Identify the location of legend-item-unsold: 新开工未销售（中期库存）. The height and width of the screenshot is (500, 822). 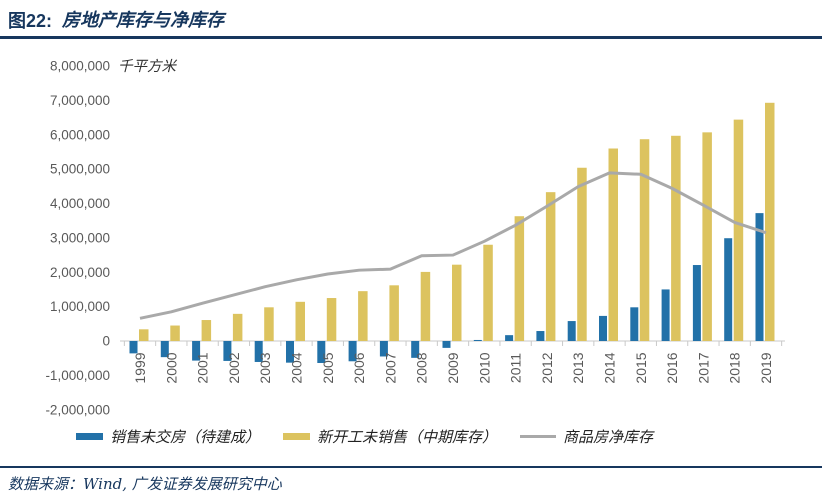
(390, 436).